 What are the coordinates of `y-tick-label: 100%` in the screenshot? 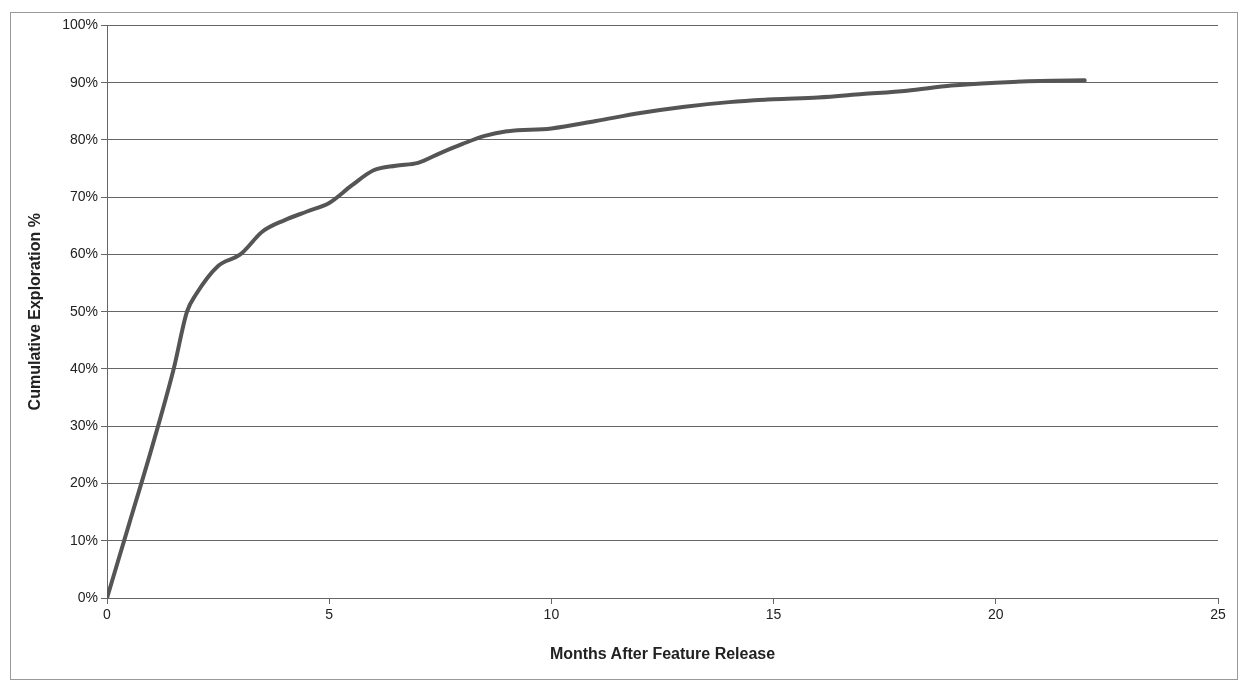 It's located at (80, 24).